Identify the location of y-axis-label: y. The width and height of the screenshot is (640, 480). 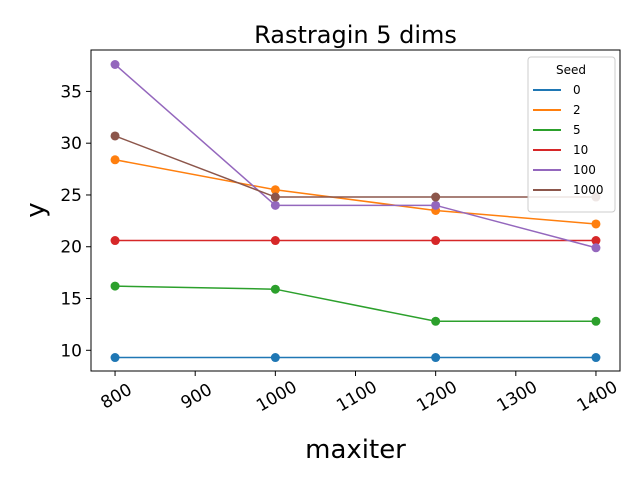
(36, 209).